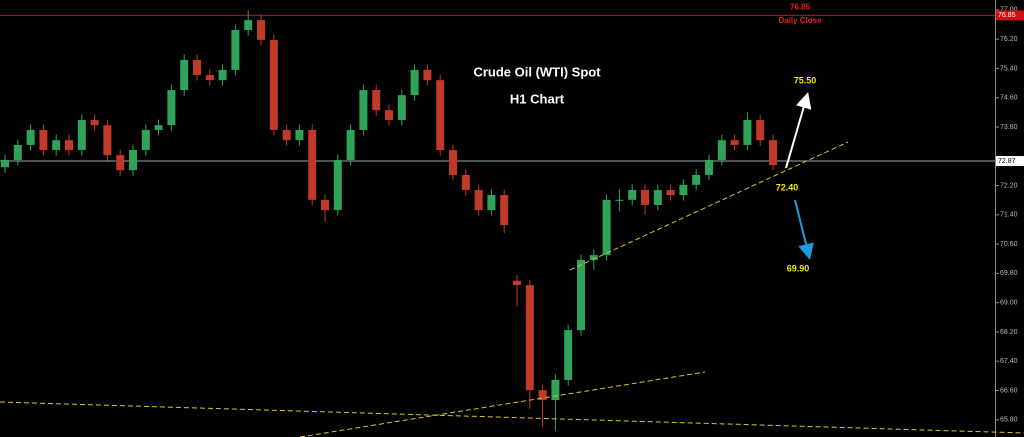 This screenshot has height=437, width=1024. I want to click on annotation: 69.90, so click(798, 268).